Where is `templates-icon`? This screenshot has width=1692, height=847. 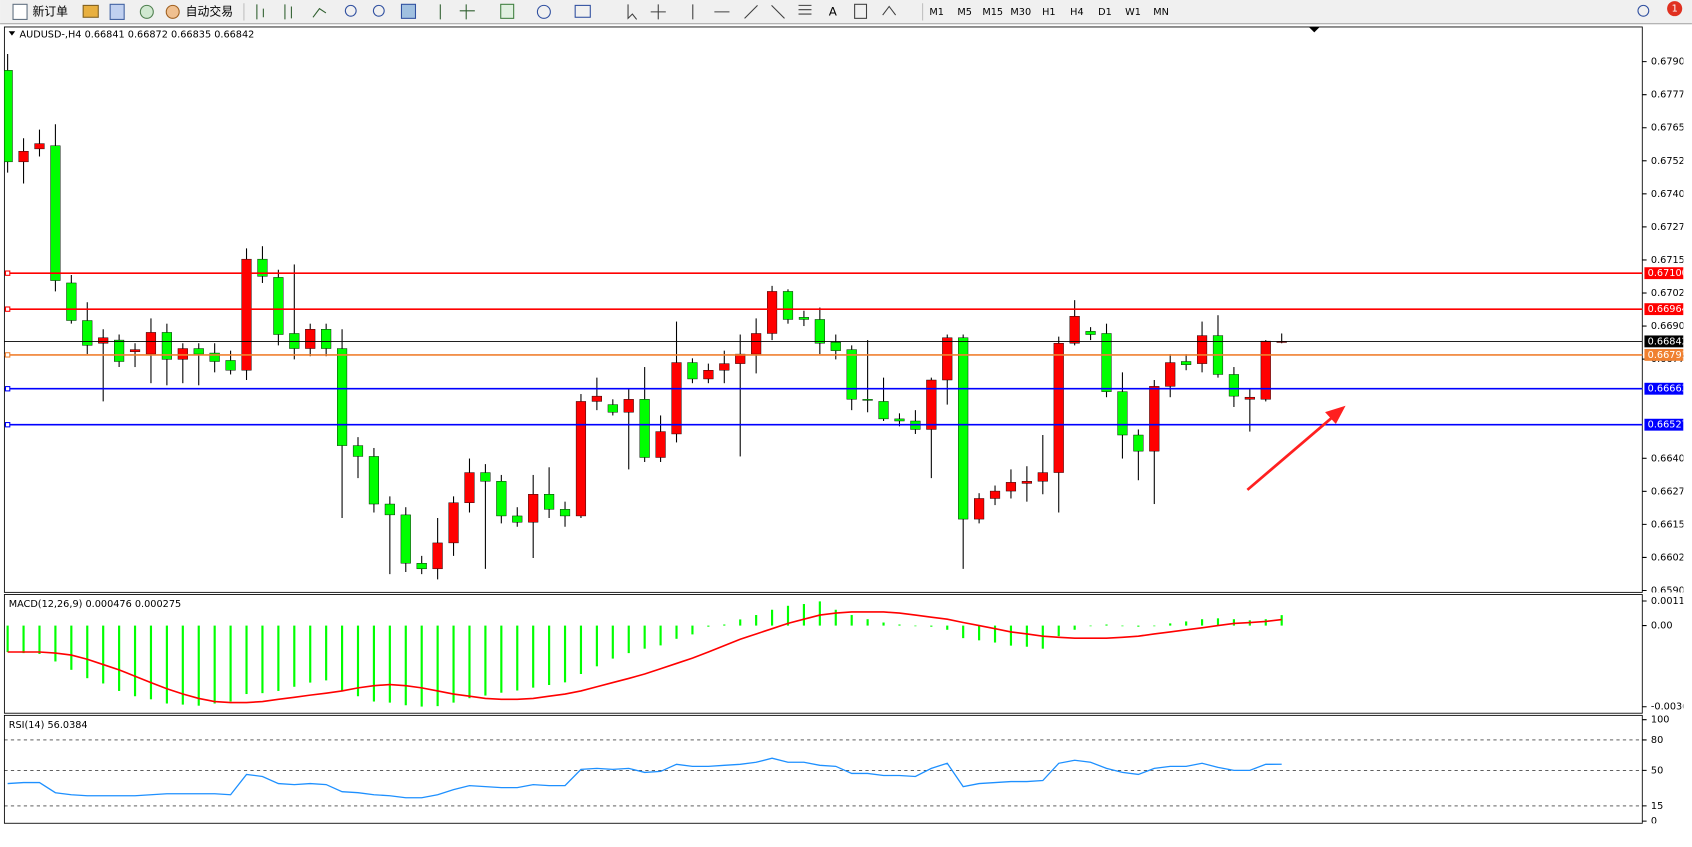
templates-icon is located at coordinates (582, 11).